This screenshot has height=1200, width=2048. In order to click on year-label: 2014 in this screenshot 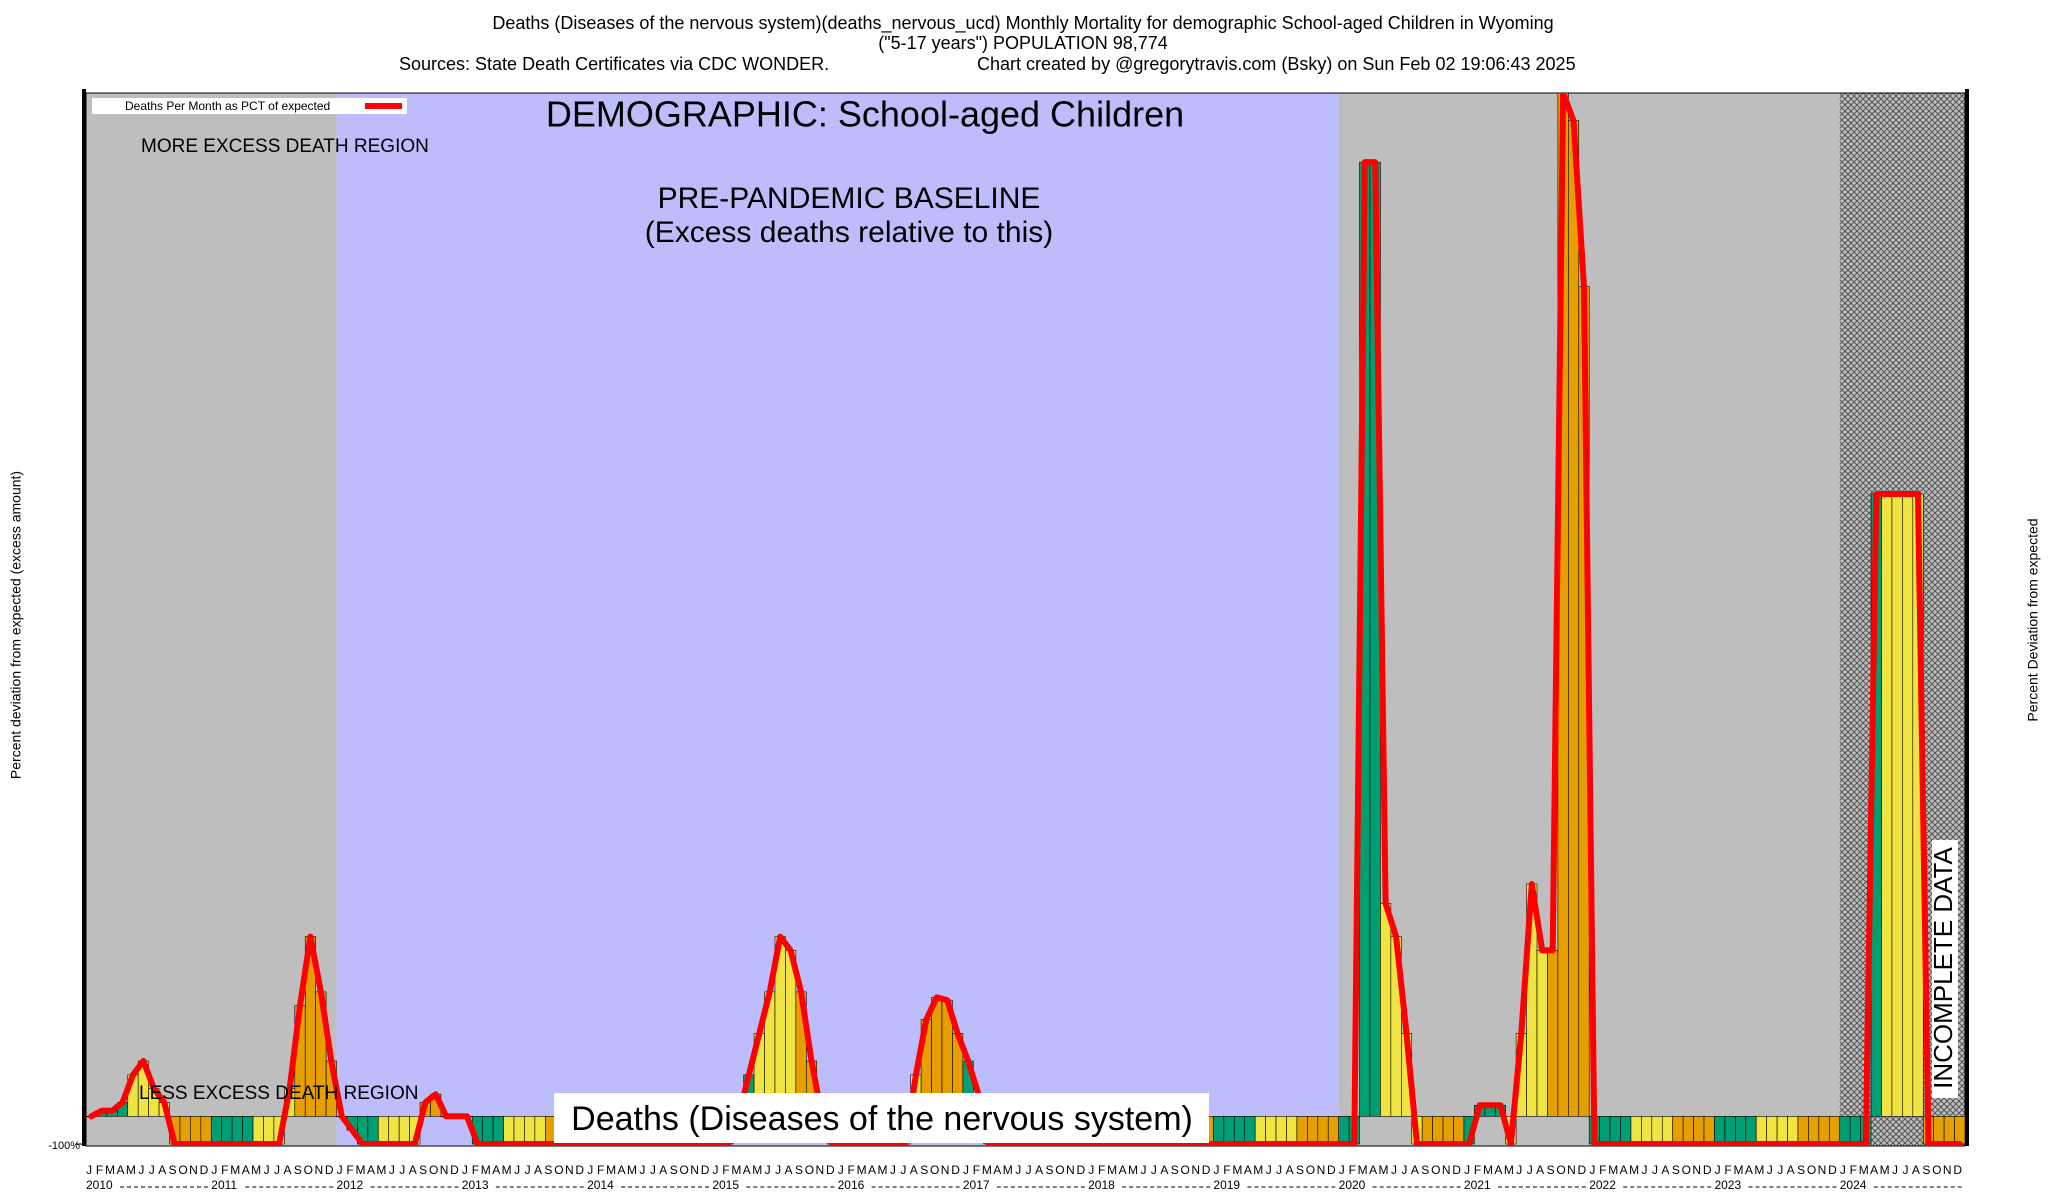, I will do `click(600, 1185)`.